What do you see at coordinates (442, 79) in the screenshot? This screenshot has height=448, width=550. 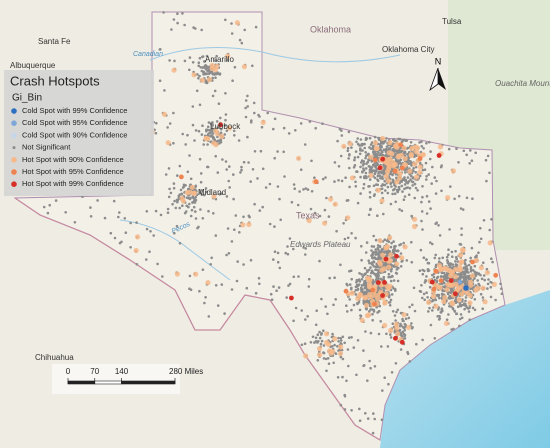 I see `arrow-half` at bounding box center [442, 79].